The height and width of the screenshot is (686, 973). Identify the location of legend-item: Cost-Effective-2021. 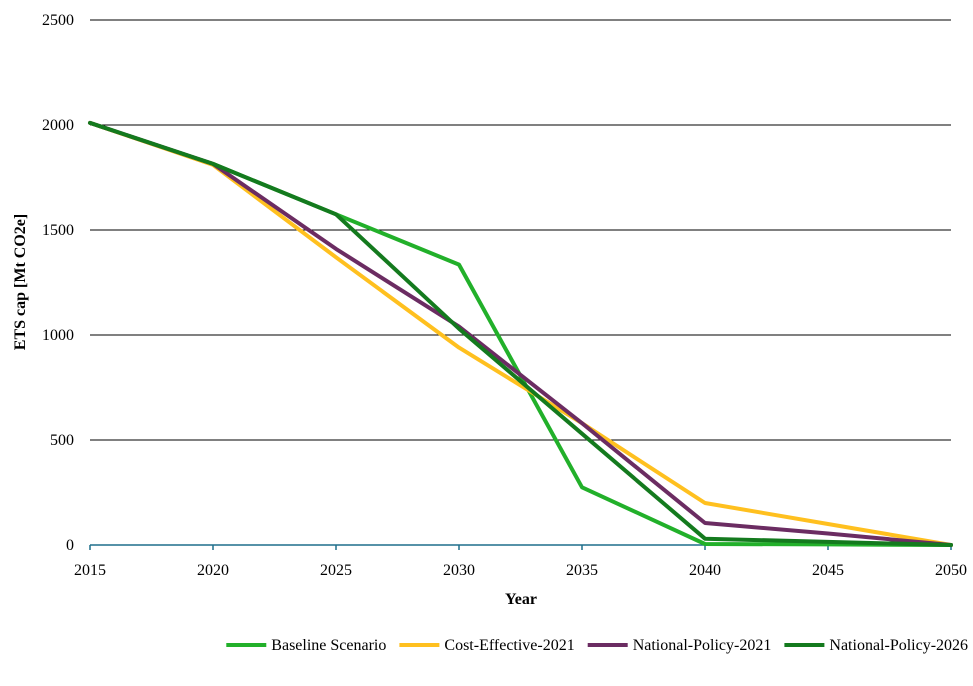
(487, 645).